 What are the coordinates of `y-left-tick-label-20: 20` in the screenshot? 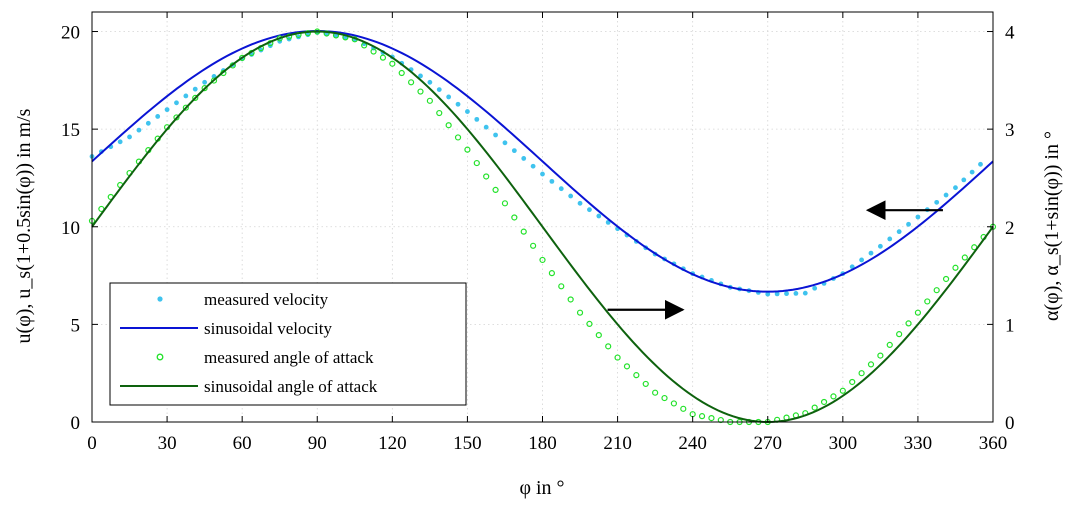 It's located at (70, 33).